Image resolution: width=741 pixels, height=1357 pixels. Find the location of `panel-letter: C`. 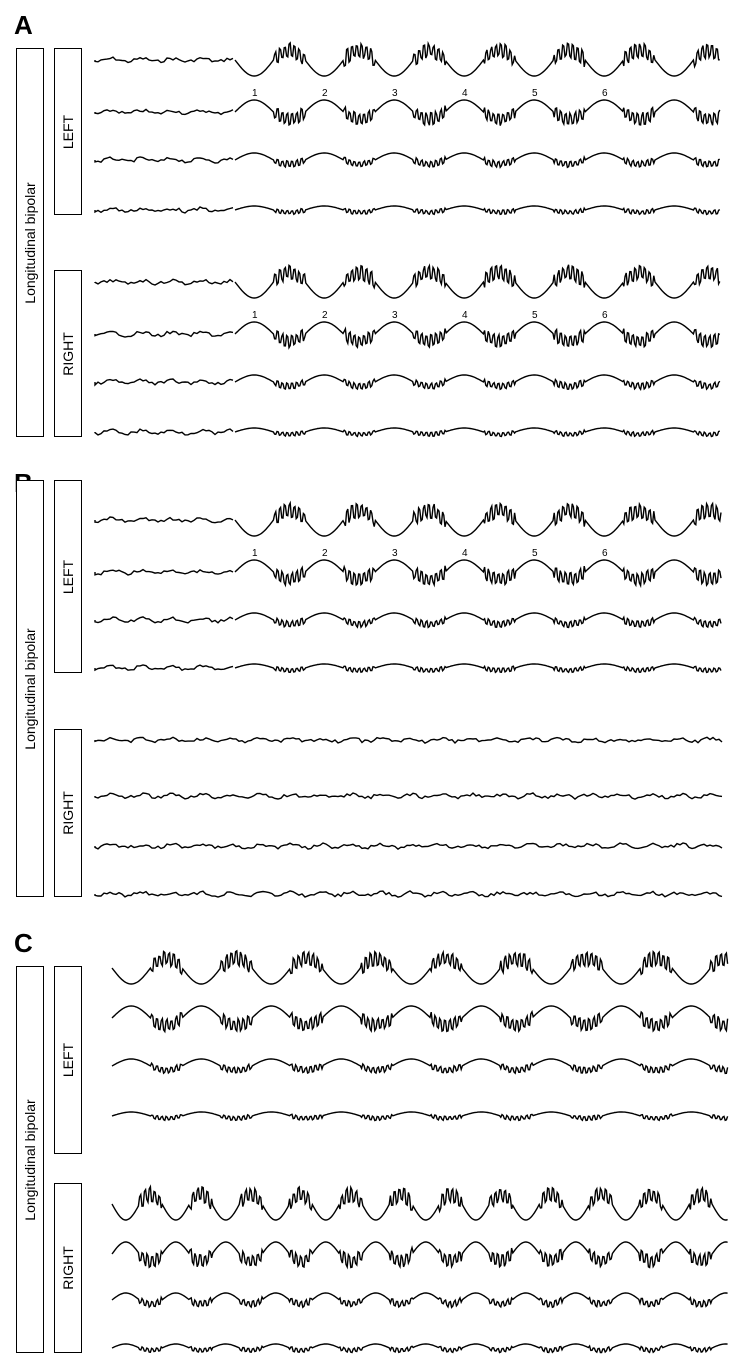

panel-letter: C is located at coordinates (23, 943).